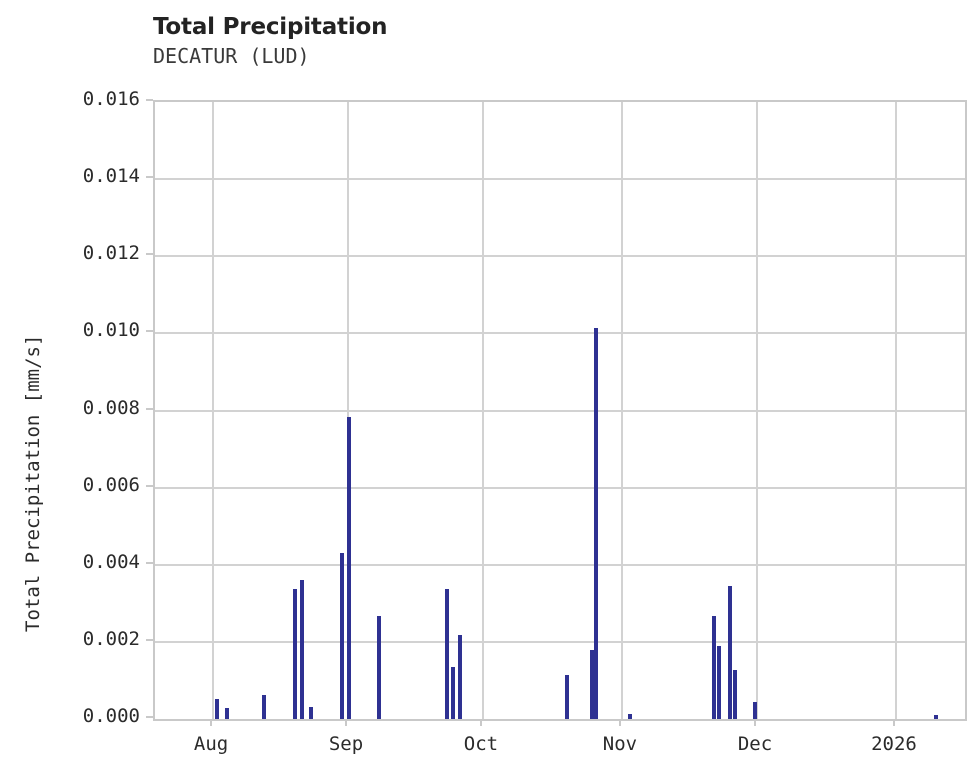  I want to click on y-tick-label: 0.006, so click(111, 484).